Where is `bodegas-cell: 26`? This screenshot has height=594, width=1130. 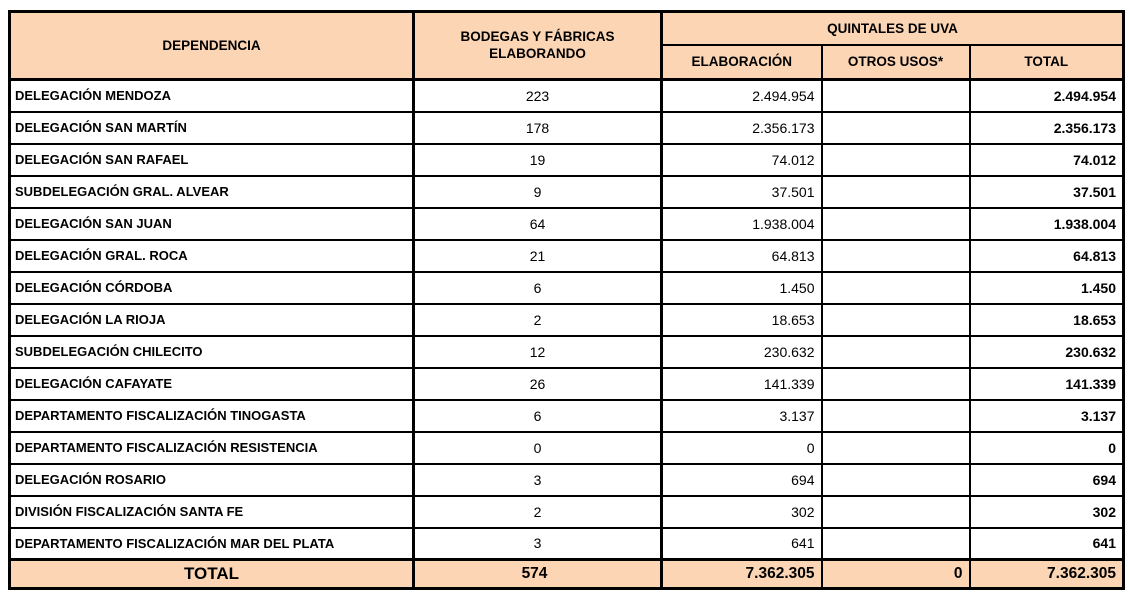 bodegas-cell: 26 is located at coordinates (537, 383).